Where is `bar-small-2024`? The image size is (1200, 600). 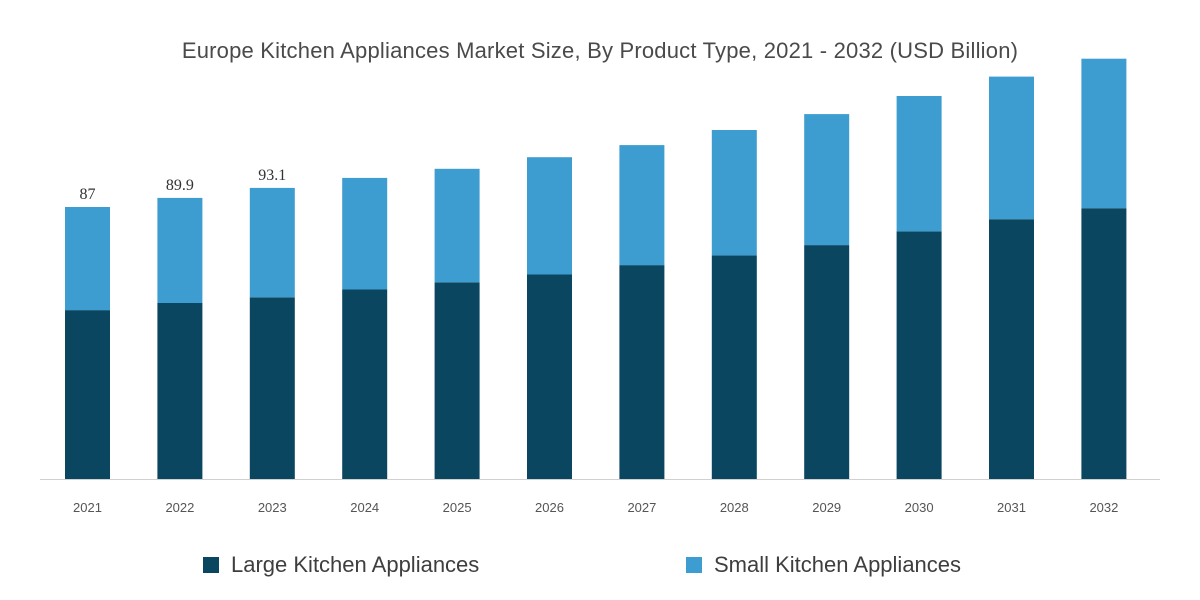 bar-small-2024 is located at coordinates (365, 233).